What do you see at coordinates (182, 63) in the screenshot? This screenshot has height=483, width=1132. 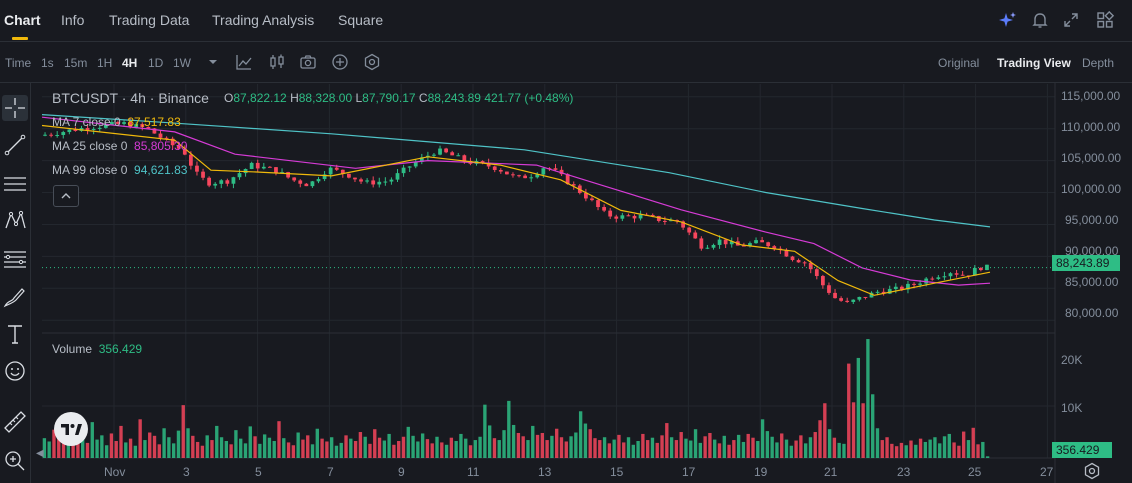 I see `interval-1w: 1W` at bounding box center [182, 63].